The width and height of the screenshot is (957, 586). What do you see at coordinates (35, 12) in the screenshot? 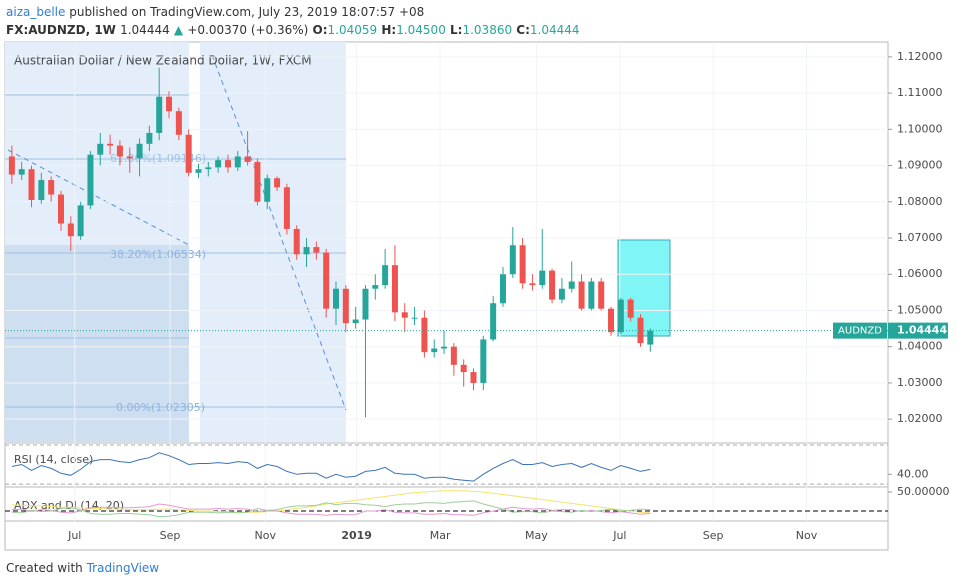
I see `user: aiza_belle` at bounding box center [35, 12].